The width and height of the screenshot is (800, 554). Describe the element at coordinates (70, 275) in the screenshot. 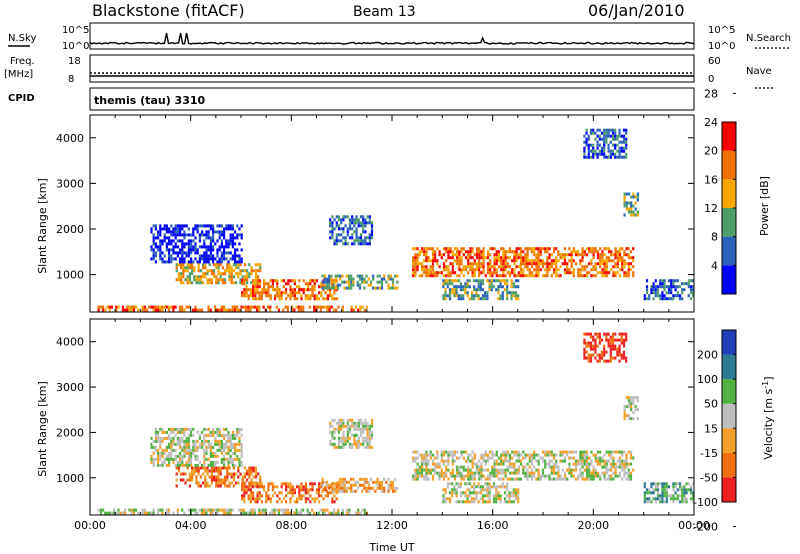

I see `ytick-label: 1000` at that location.